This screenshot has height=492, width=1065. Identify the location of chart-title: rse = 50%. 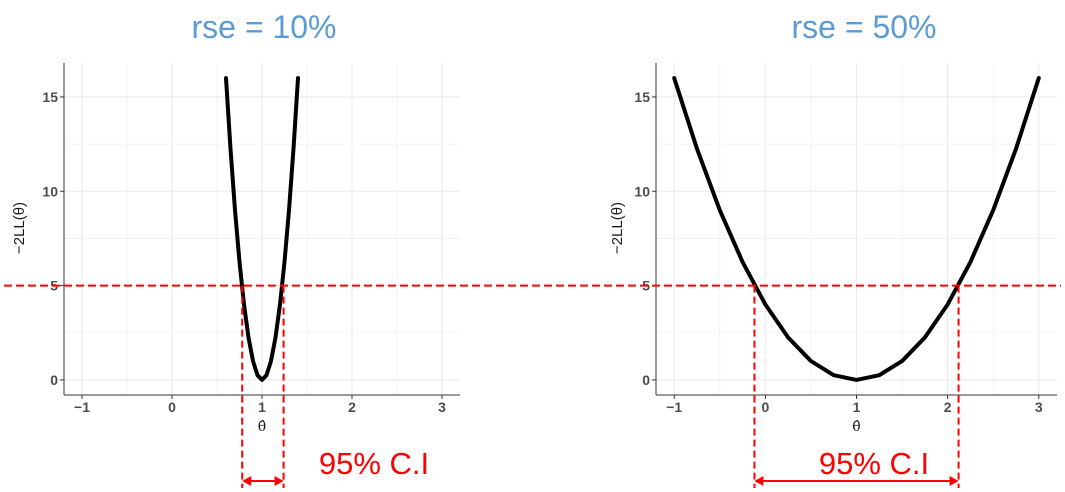
(864, 27).